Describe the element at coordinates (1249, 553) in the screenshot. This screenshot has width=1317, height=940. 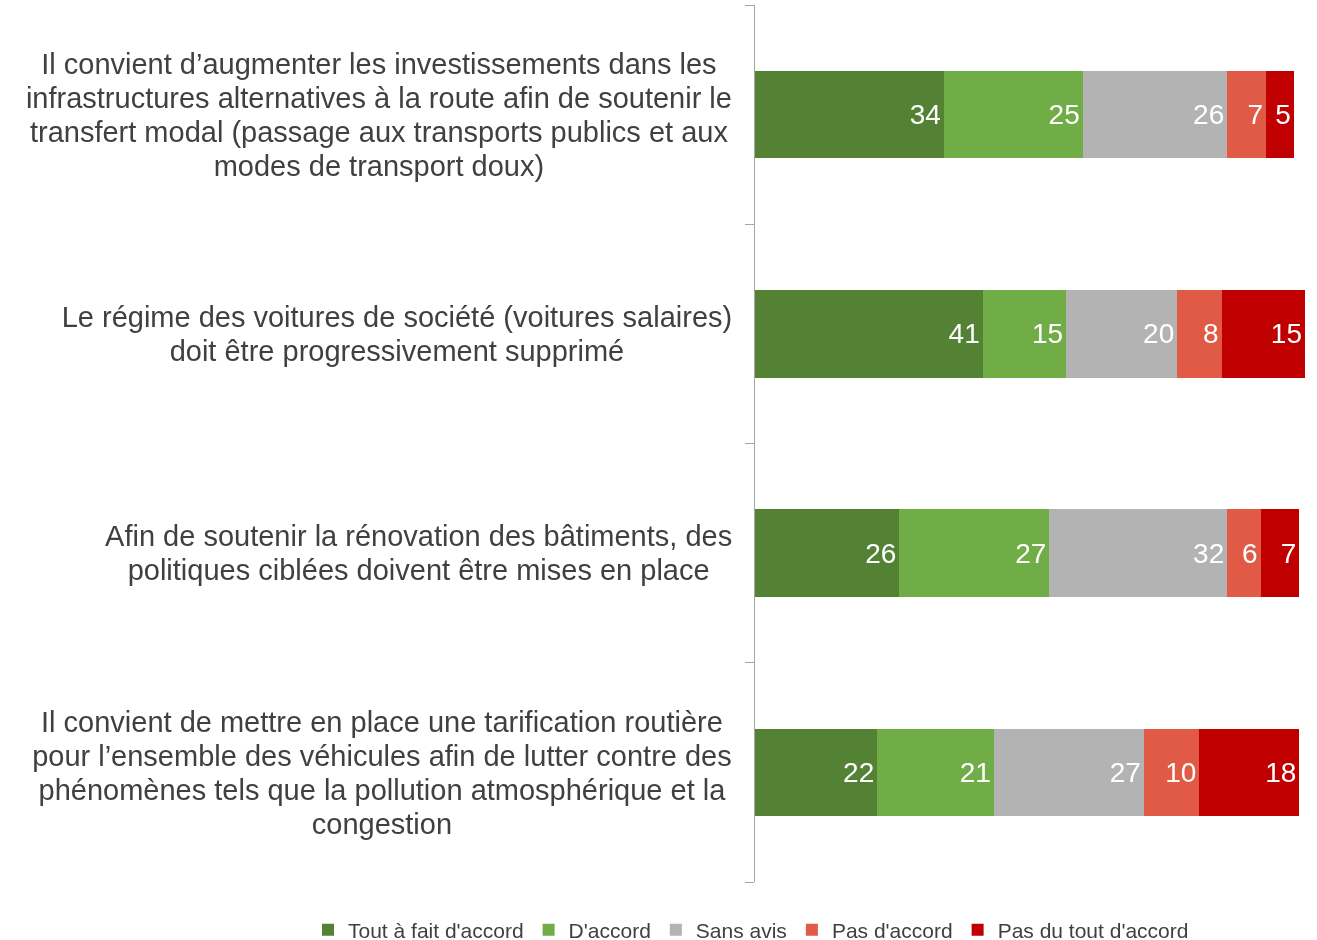
I see `data-label: 6` at that location.